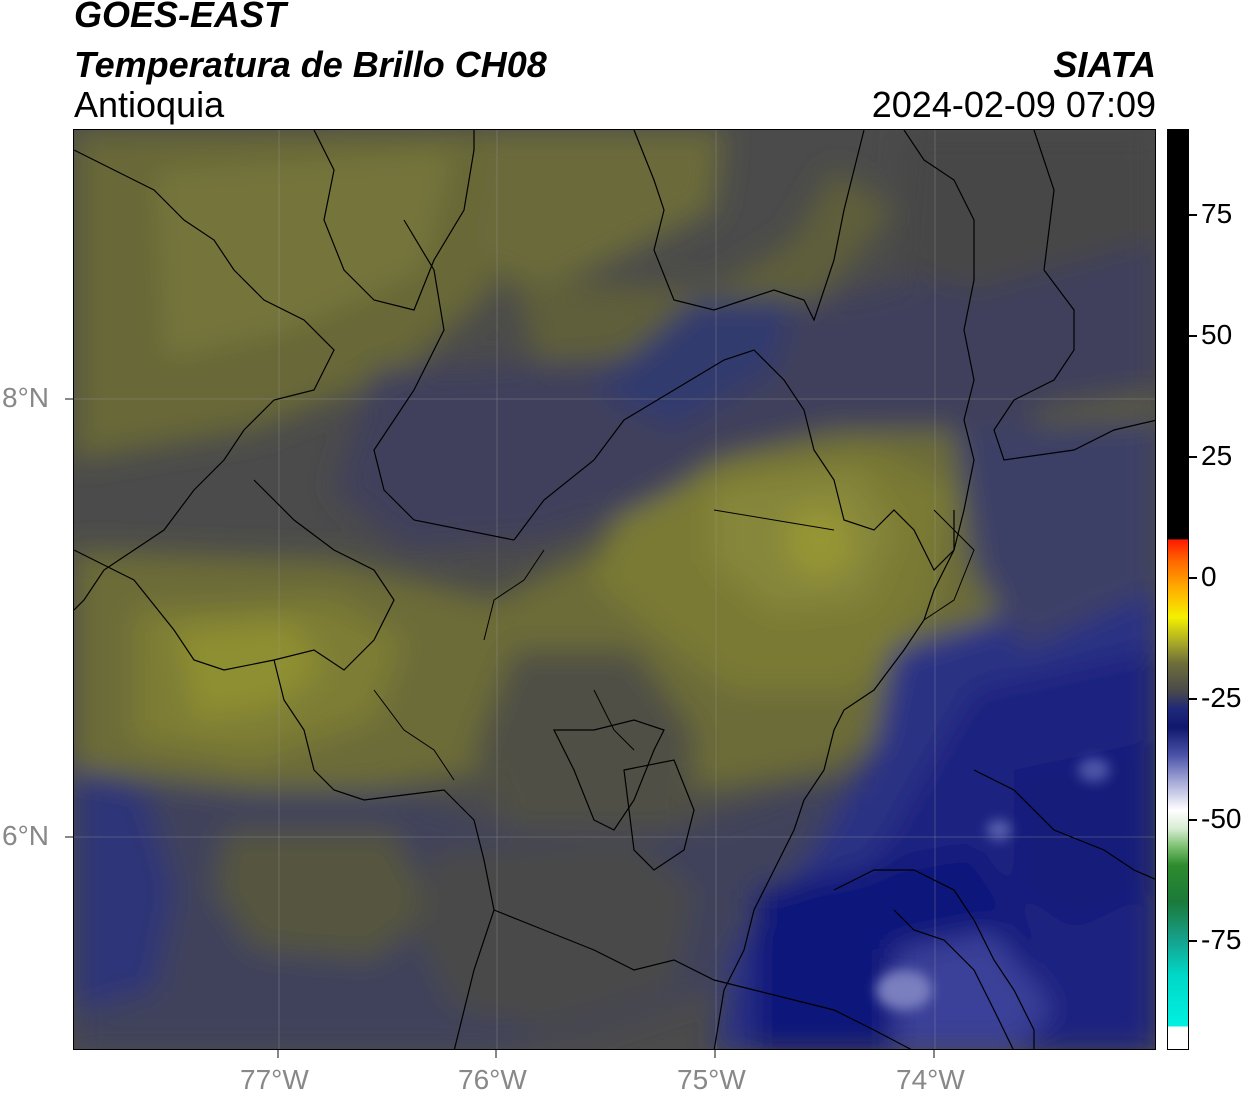 The width and height of the screenshot is (1252, 1099). I want to click on product-title: Temperatura de Brillo CH08, so click(310, 64).